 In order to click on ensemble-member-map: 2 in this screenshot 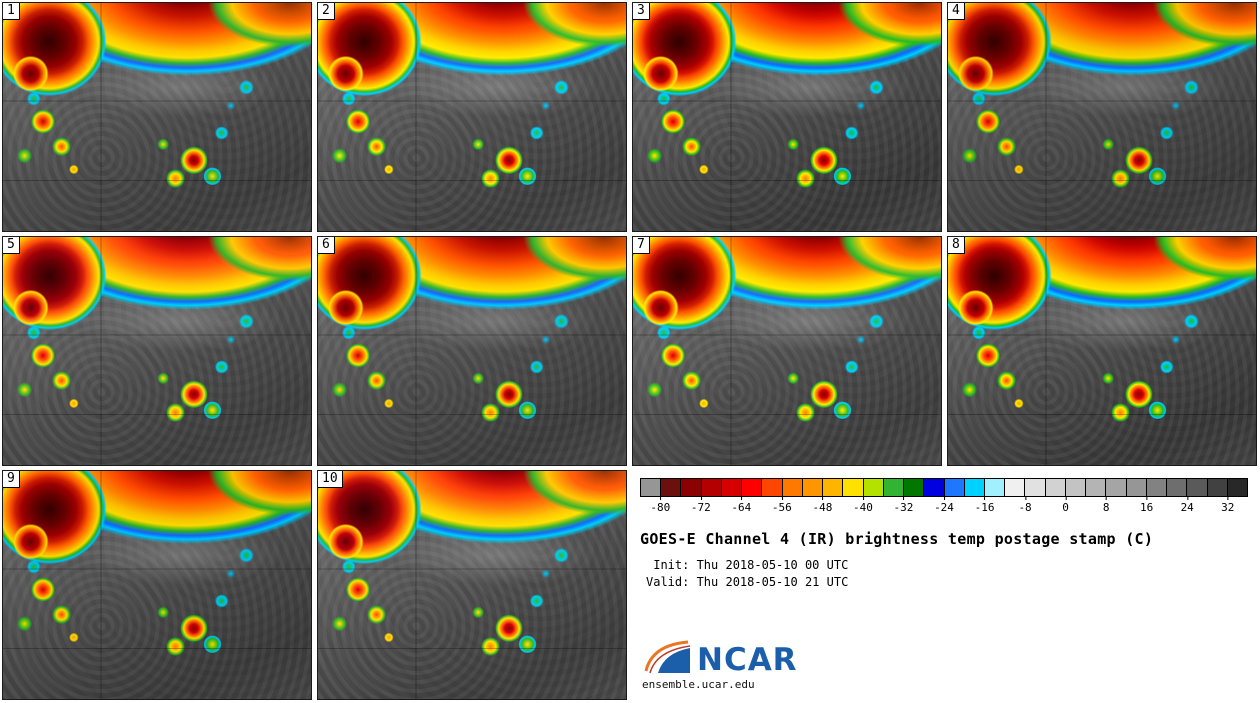, I will do `click(472, 117)`.